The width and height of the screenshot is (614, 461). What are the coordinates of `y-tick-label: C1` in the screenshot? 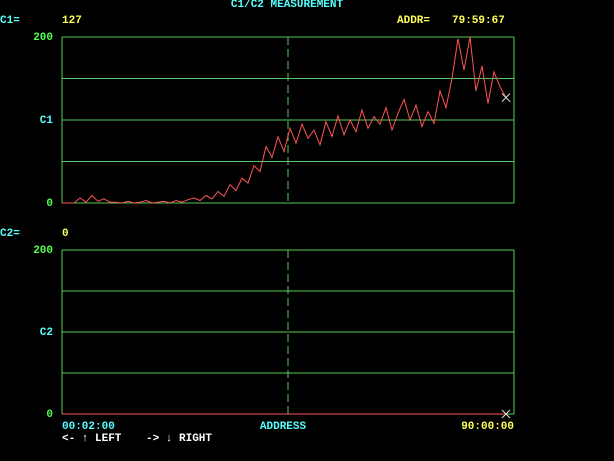 It's located at (47, 121).